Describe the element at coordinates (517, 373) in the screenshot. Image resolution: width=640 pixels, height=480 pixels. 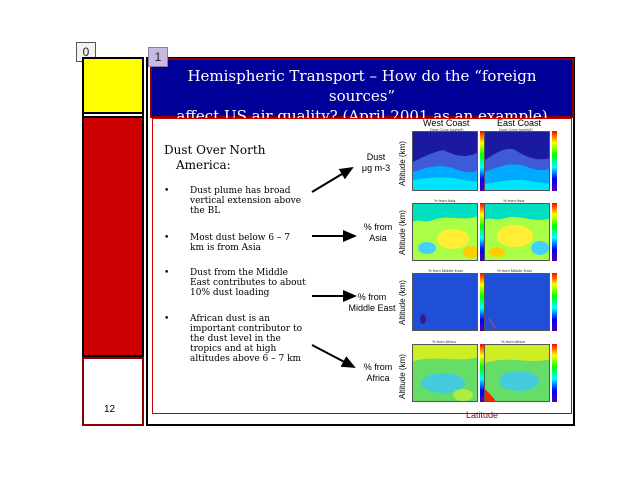
I see `panel-africa-east` at that location.